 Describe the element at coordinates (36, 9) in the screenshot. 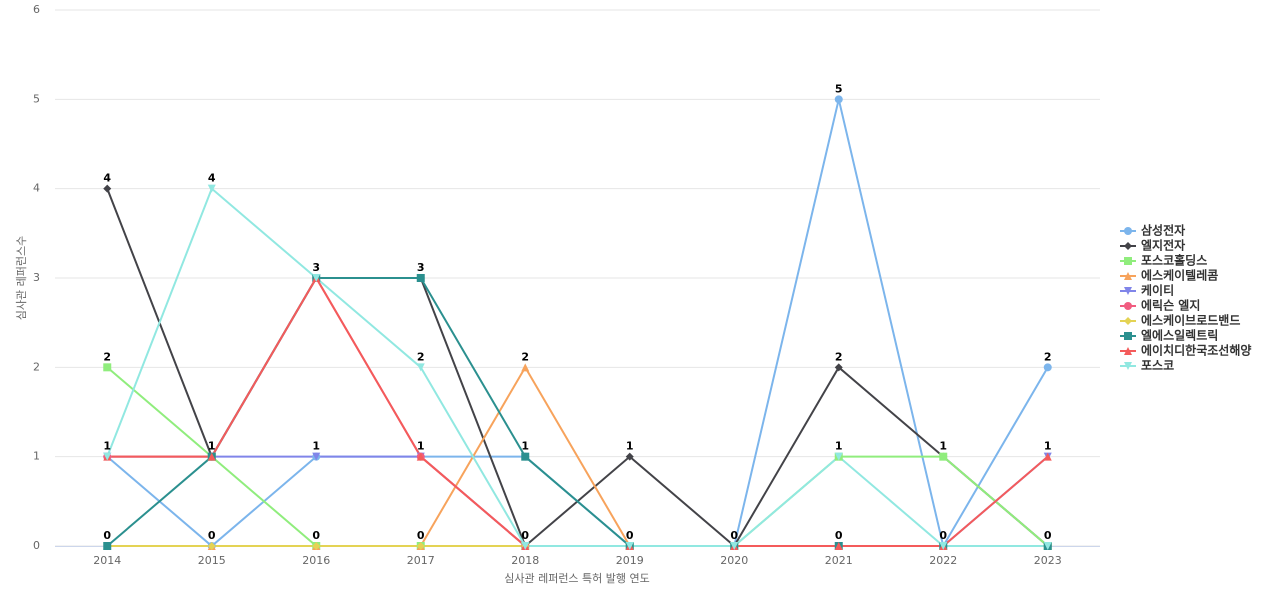

I see `y-tick-label: 6` at that location.